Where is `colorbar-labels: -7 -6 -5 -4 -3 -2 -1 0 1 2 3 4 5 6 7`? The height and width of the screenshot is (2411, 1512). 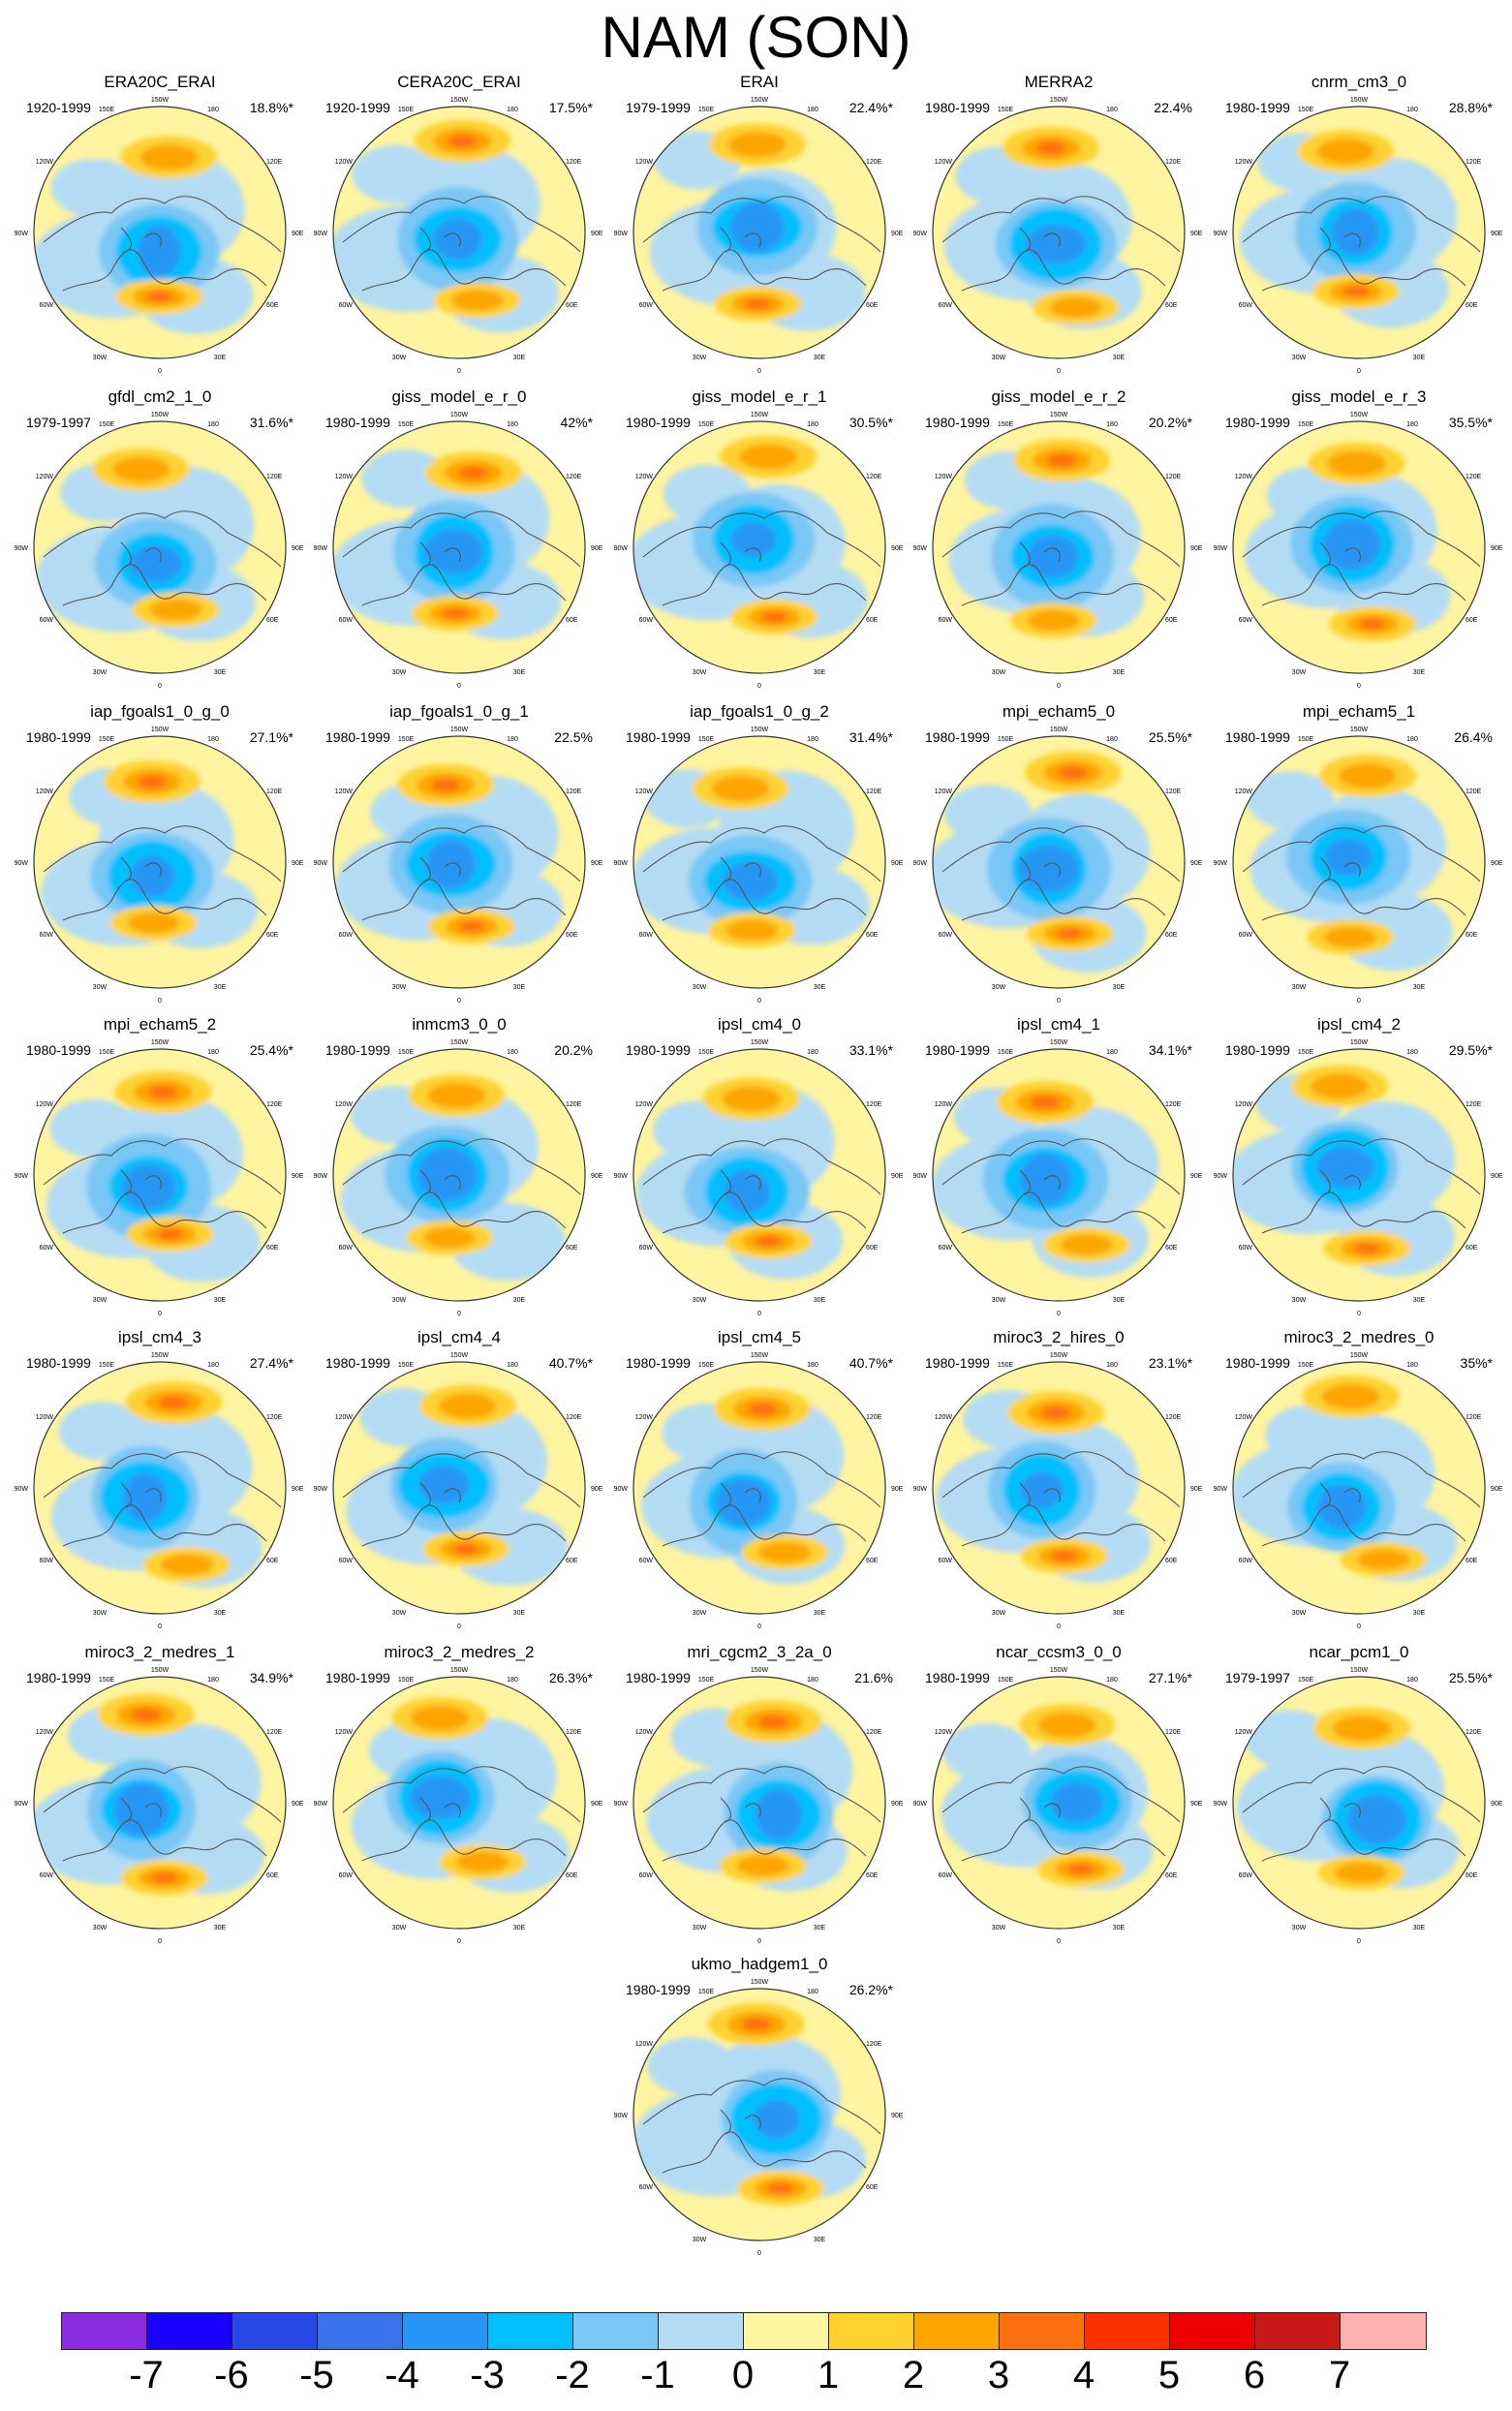
colorbar-labels: -7 -6 -5 -4 -3 -2 -1 0 1 2 3 4 5 6 7 is located at coordinates (743, 2378).